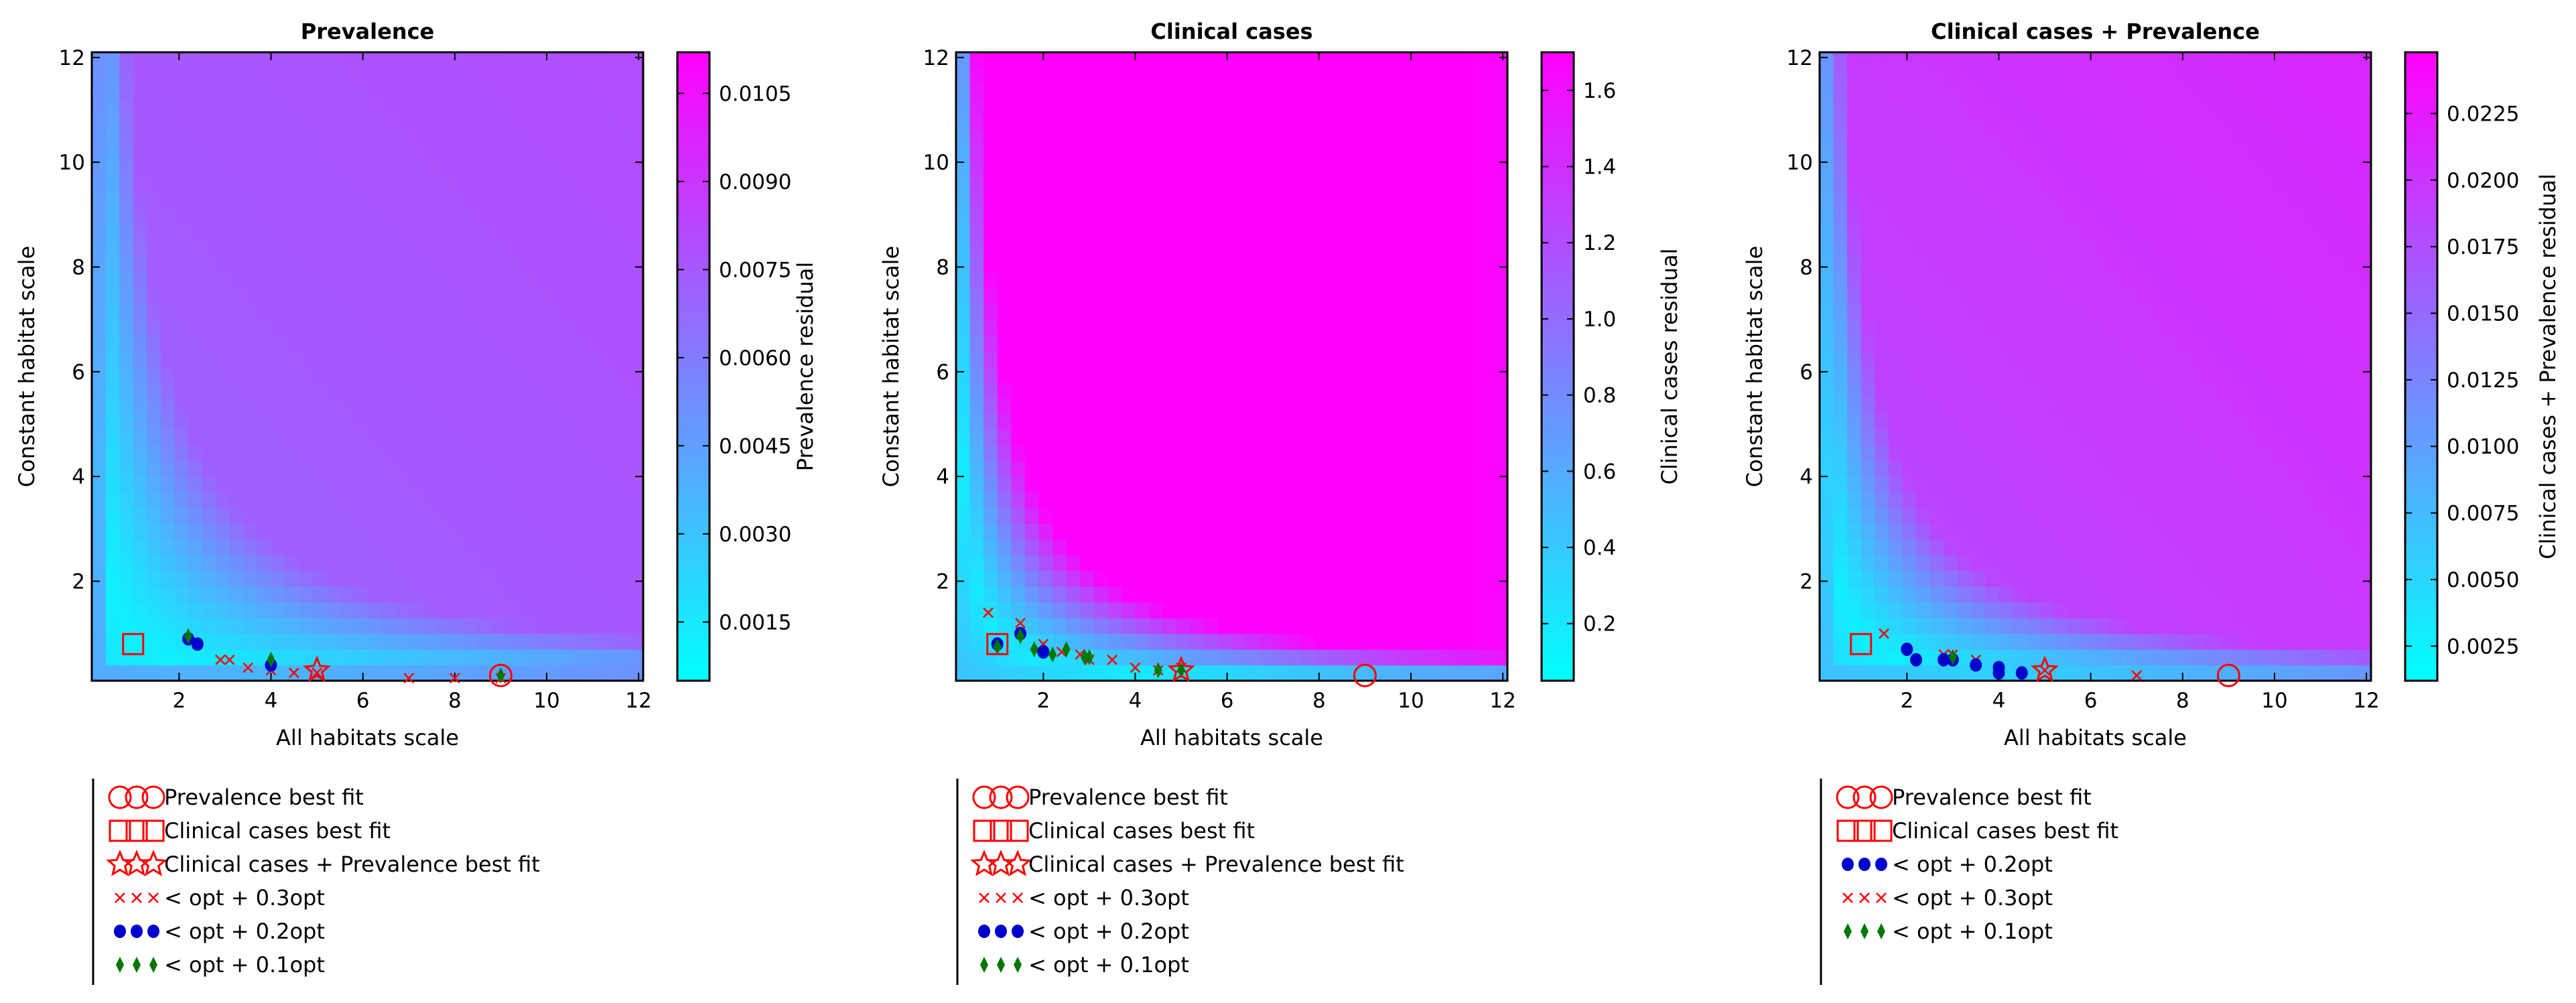 The height and width of the screenshot is (1003, 2576). Describe the element at coordinates (1411, 701) in the screenshot. I see `x-tick-label: 10` at that location.